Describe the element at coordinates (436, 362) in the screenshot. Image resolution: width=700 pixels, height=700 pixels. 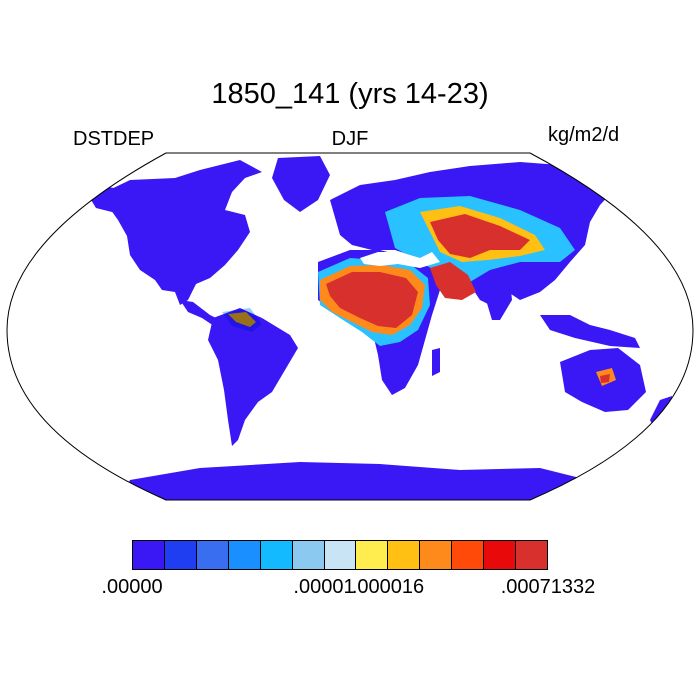
I see `madagascar` at that location.